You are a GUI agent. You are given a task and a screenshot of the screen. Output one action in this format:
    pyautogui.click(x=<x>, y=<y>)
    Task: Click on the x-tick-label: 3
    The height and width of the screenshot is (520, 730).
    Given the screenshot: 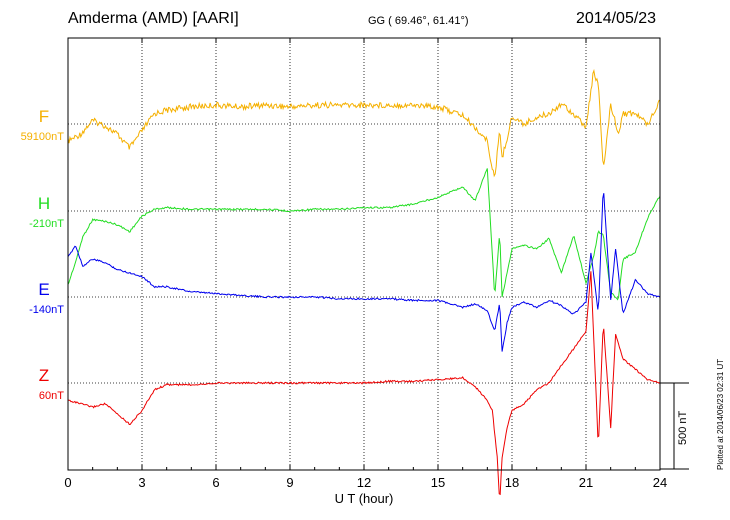 What is the action you would take?
    pyautogui.click(x=141, y=482)
    